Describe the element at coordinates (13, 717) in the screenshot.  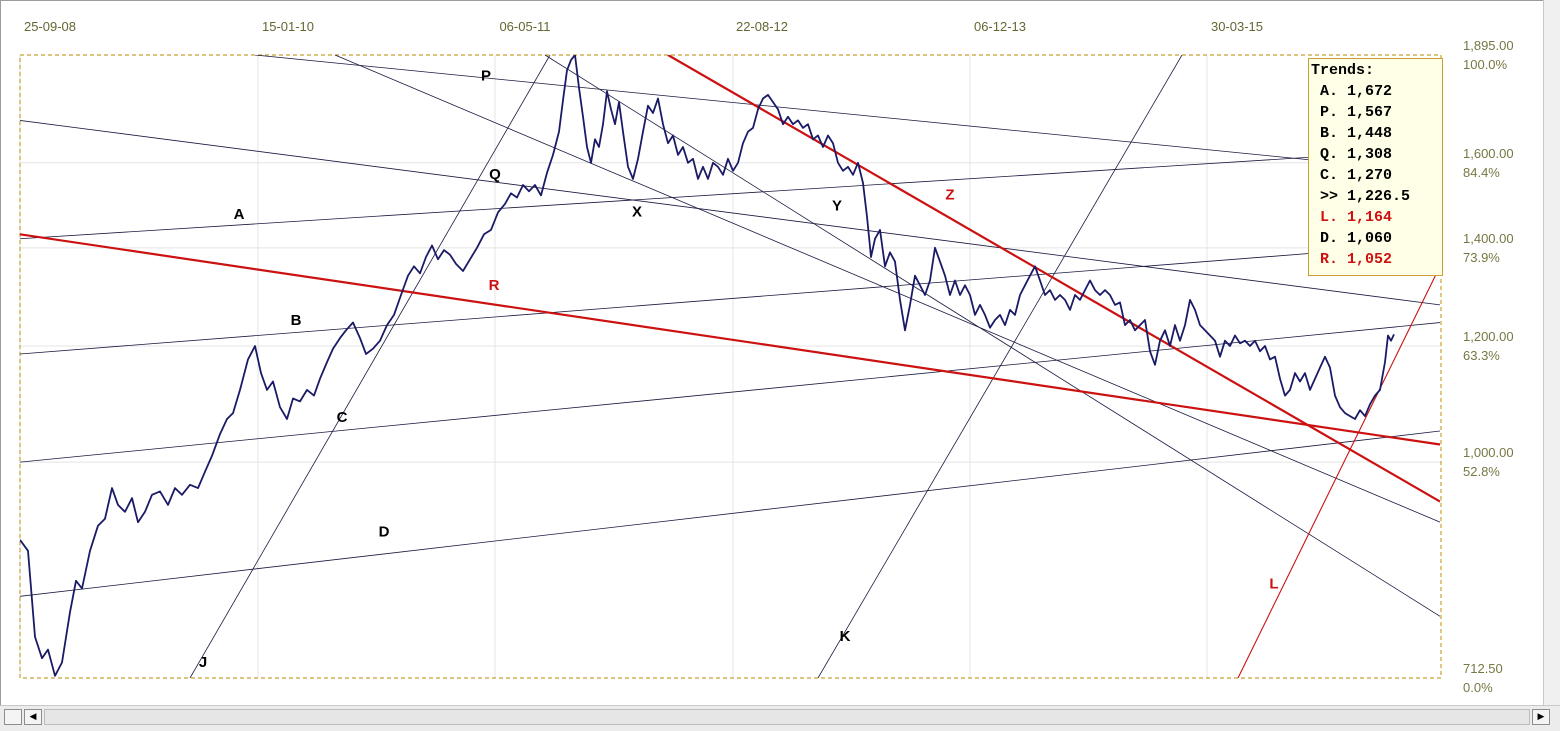
I see `scroll-home-button` at that location.